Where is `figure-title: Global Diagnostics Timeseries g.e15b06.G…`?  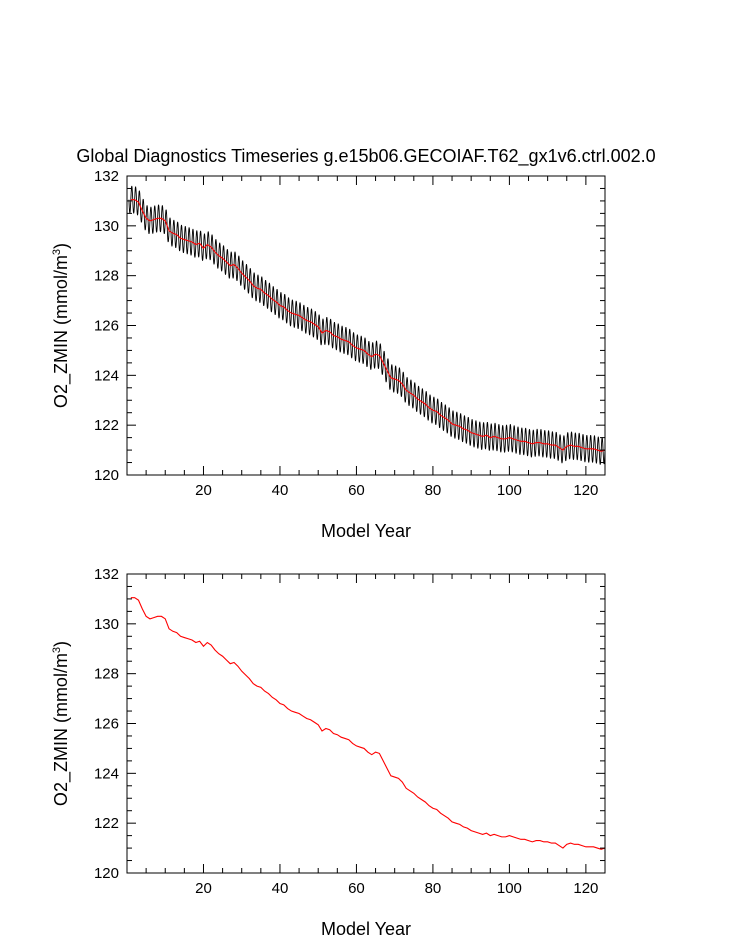
figure-title: Global Diagnostics Timeseries g.e15b06.G… is located at coordinates (365, 156).